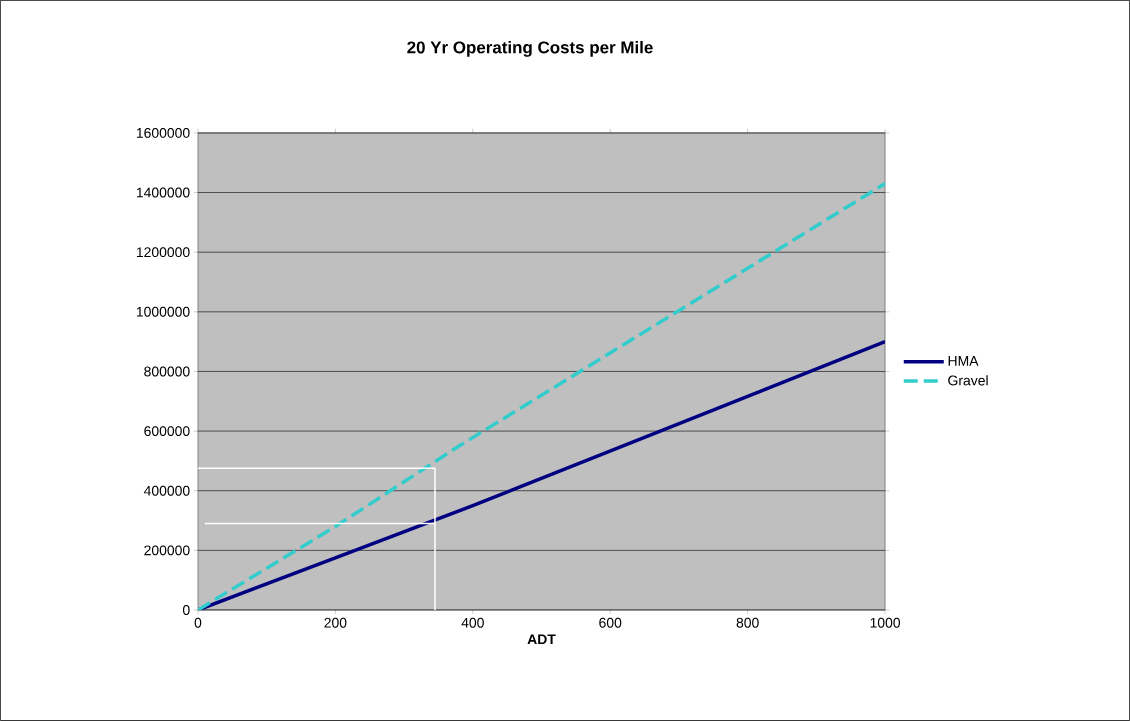  What do you see at coordinates (472, 622) in the screenshot?
I see `x-tick-label: 400` at bounding box center [472, 622].